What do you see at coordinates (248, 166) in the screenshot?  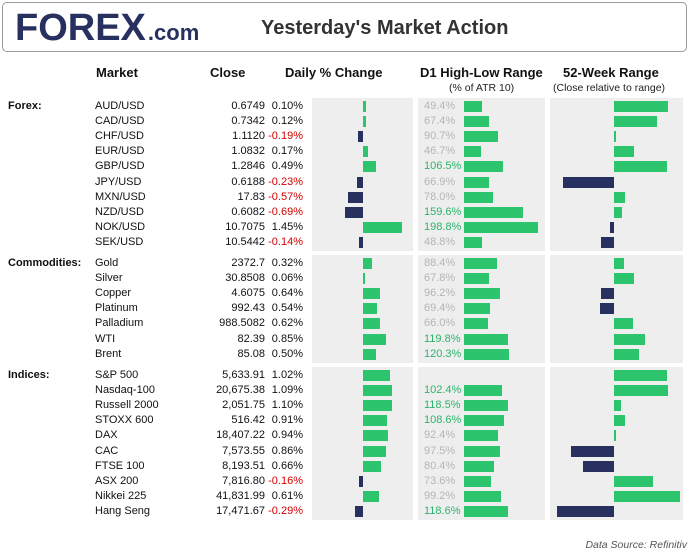 I see `close-value: 1.2846` at bounding box center [248, 166].